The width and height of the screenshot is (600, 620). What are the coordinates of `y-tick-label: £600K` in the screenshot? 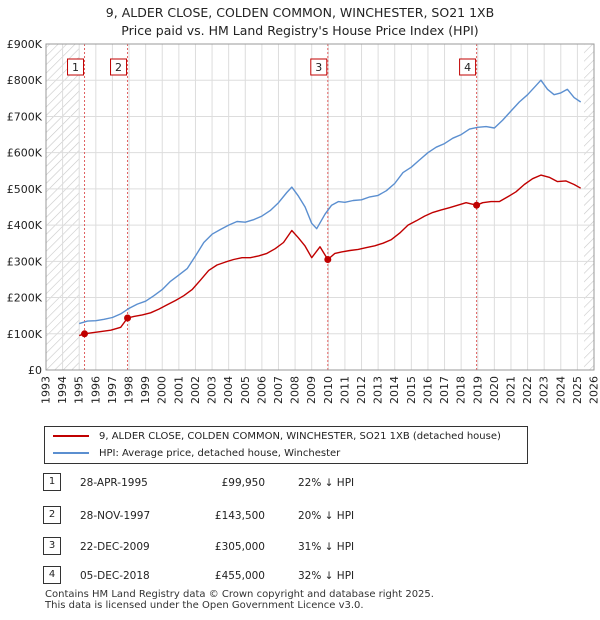 It's located at (25, 153).